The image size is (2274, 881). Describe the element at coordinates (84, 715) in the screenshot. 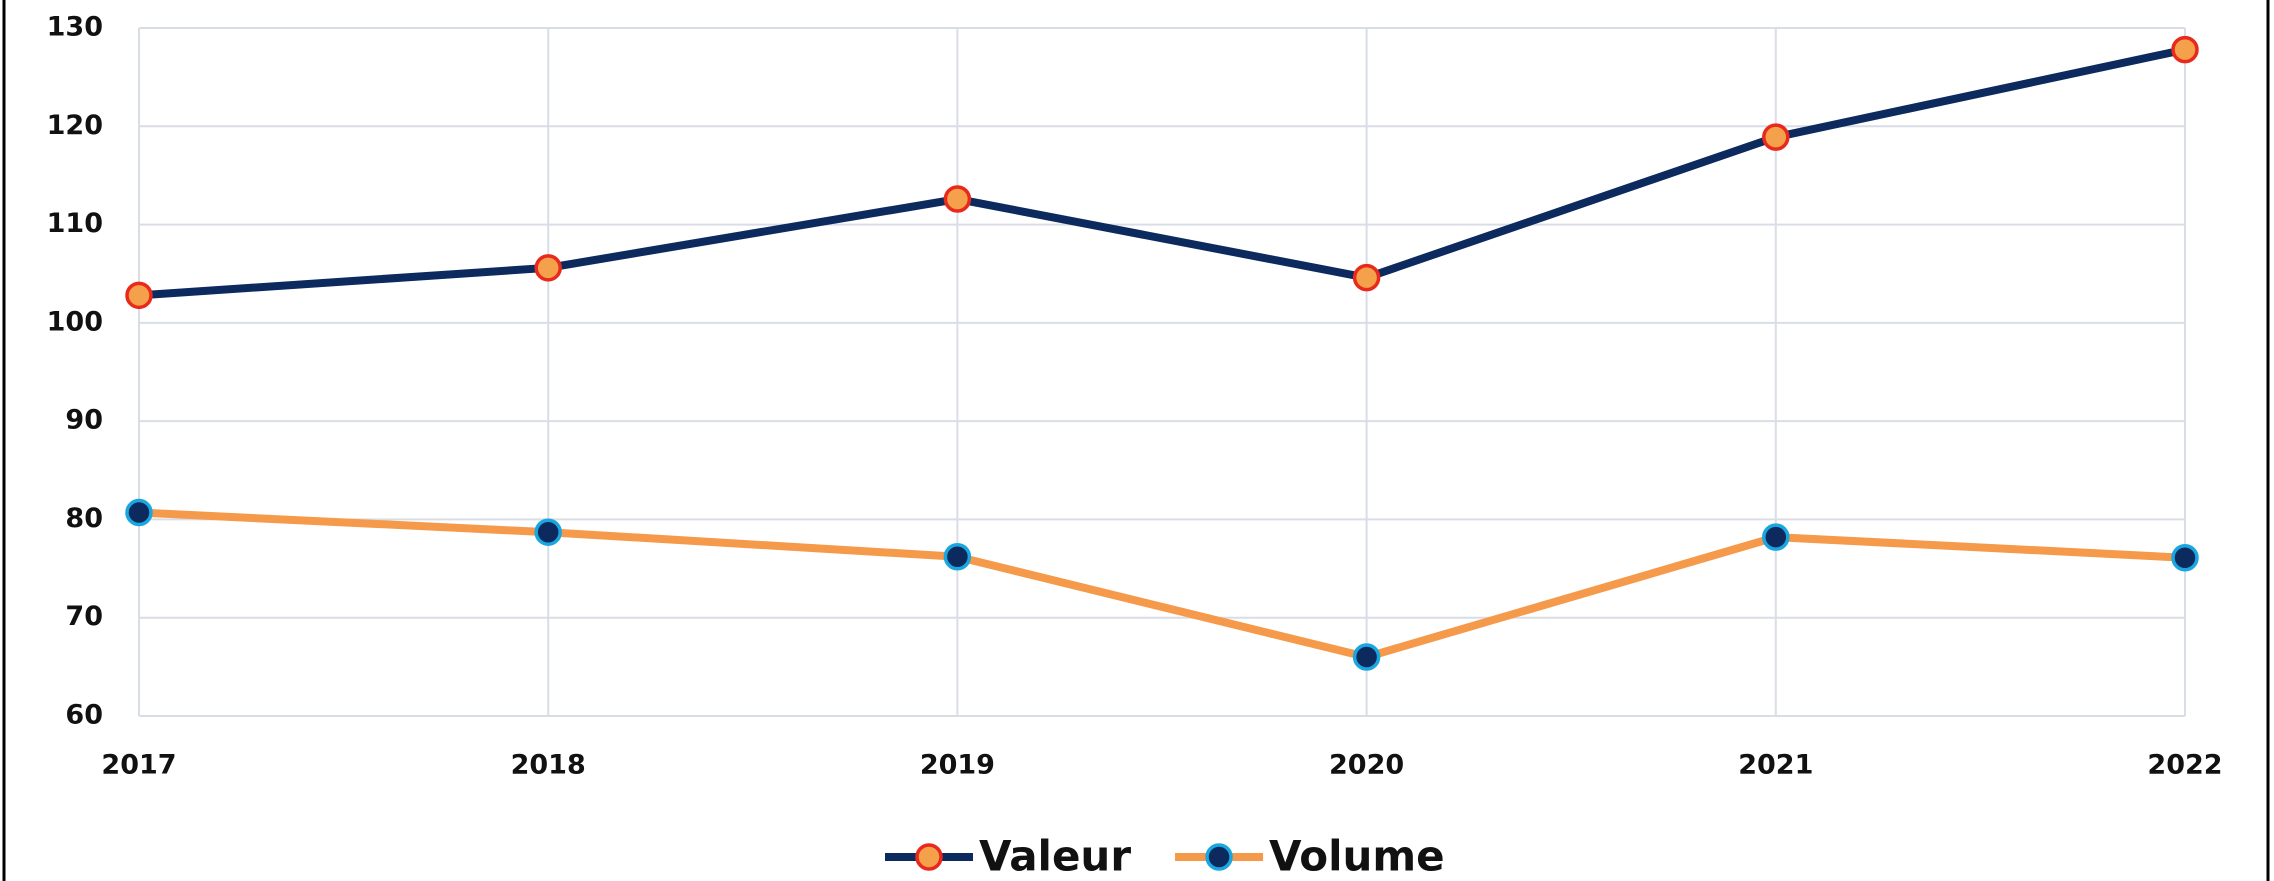

I see `y-tick-label: 60` at that location.